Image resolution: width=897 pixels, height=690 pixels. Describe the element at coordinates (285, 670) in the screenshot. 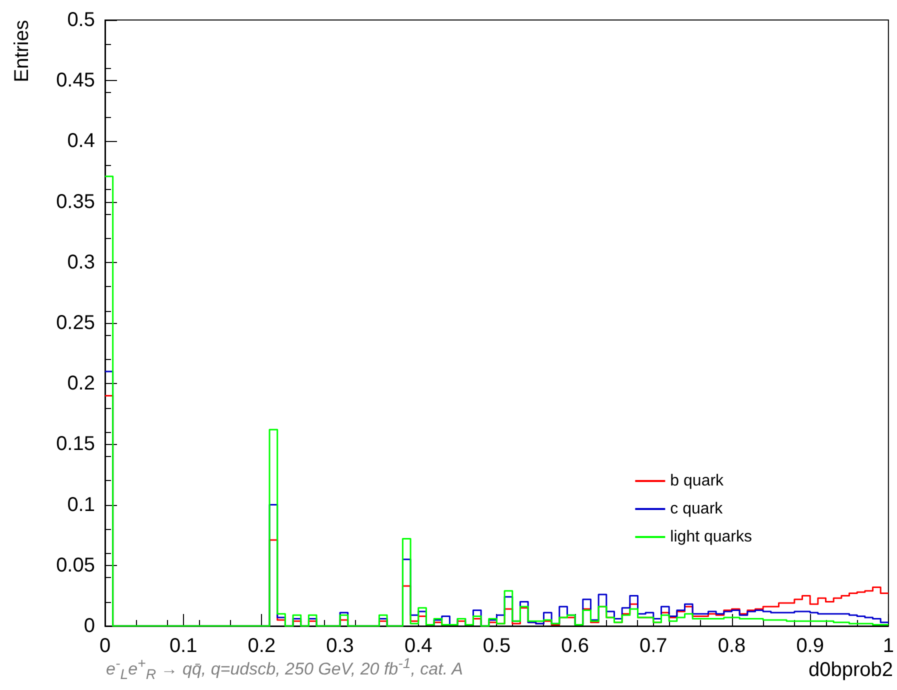

I see `text: e$^{-}$$_{L}$e$^{+}$$_{R}$ → qq̄, q=udscb, 250 GeV, 20 fb$^{-1}$, cat. A` at that location.